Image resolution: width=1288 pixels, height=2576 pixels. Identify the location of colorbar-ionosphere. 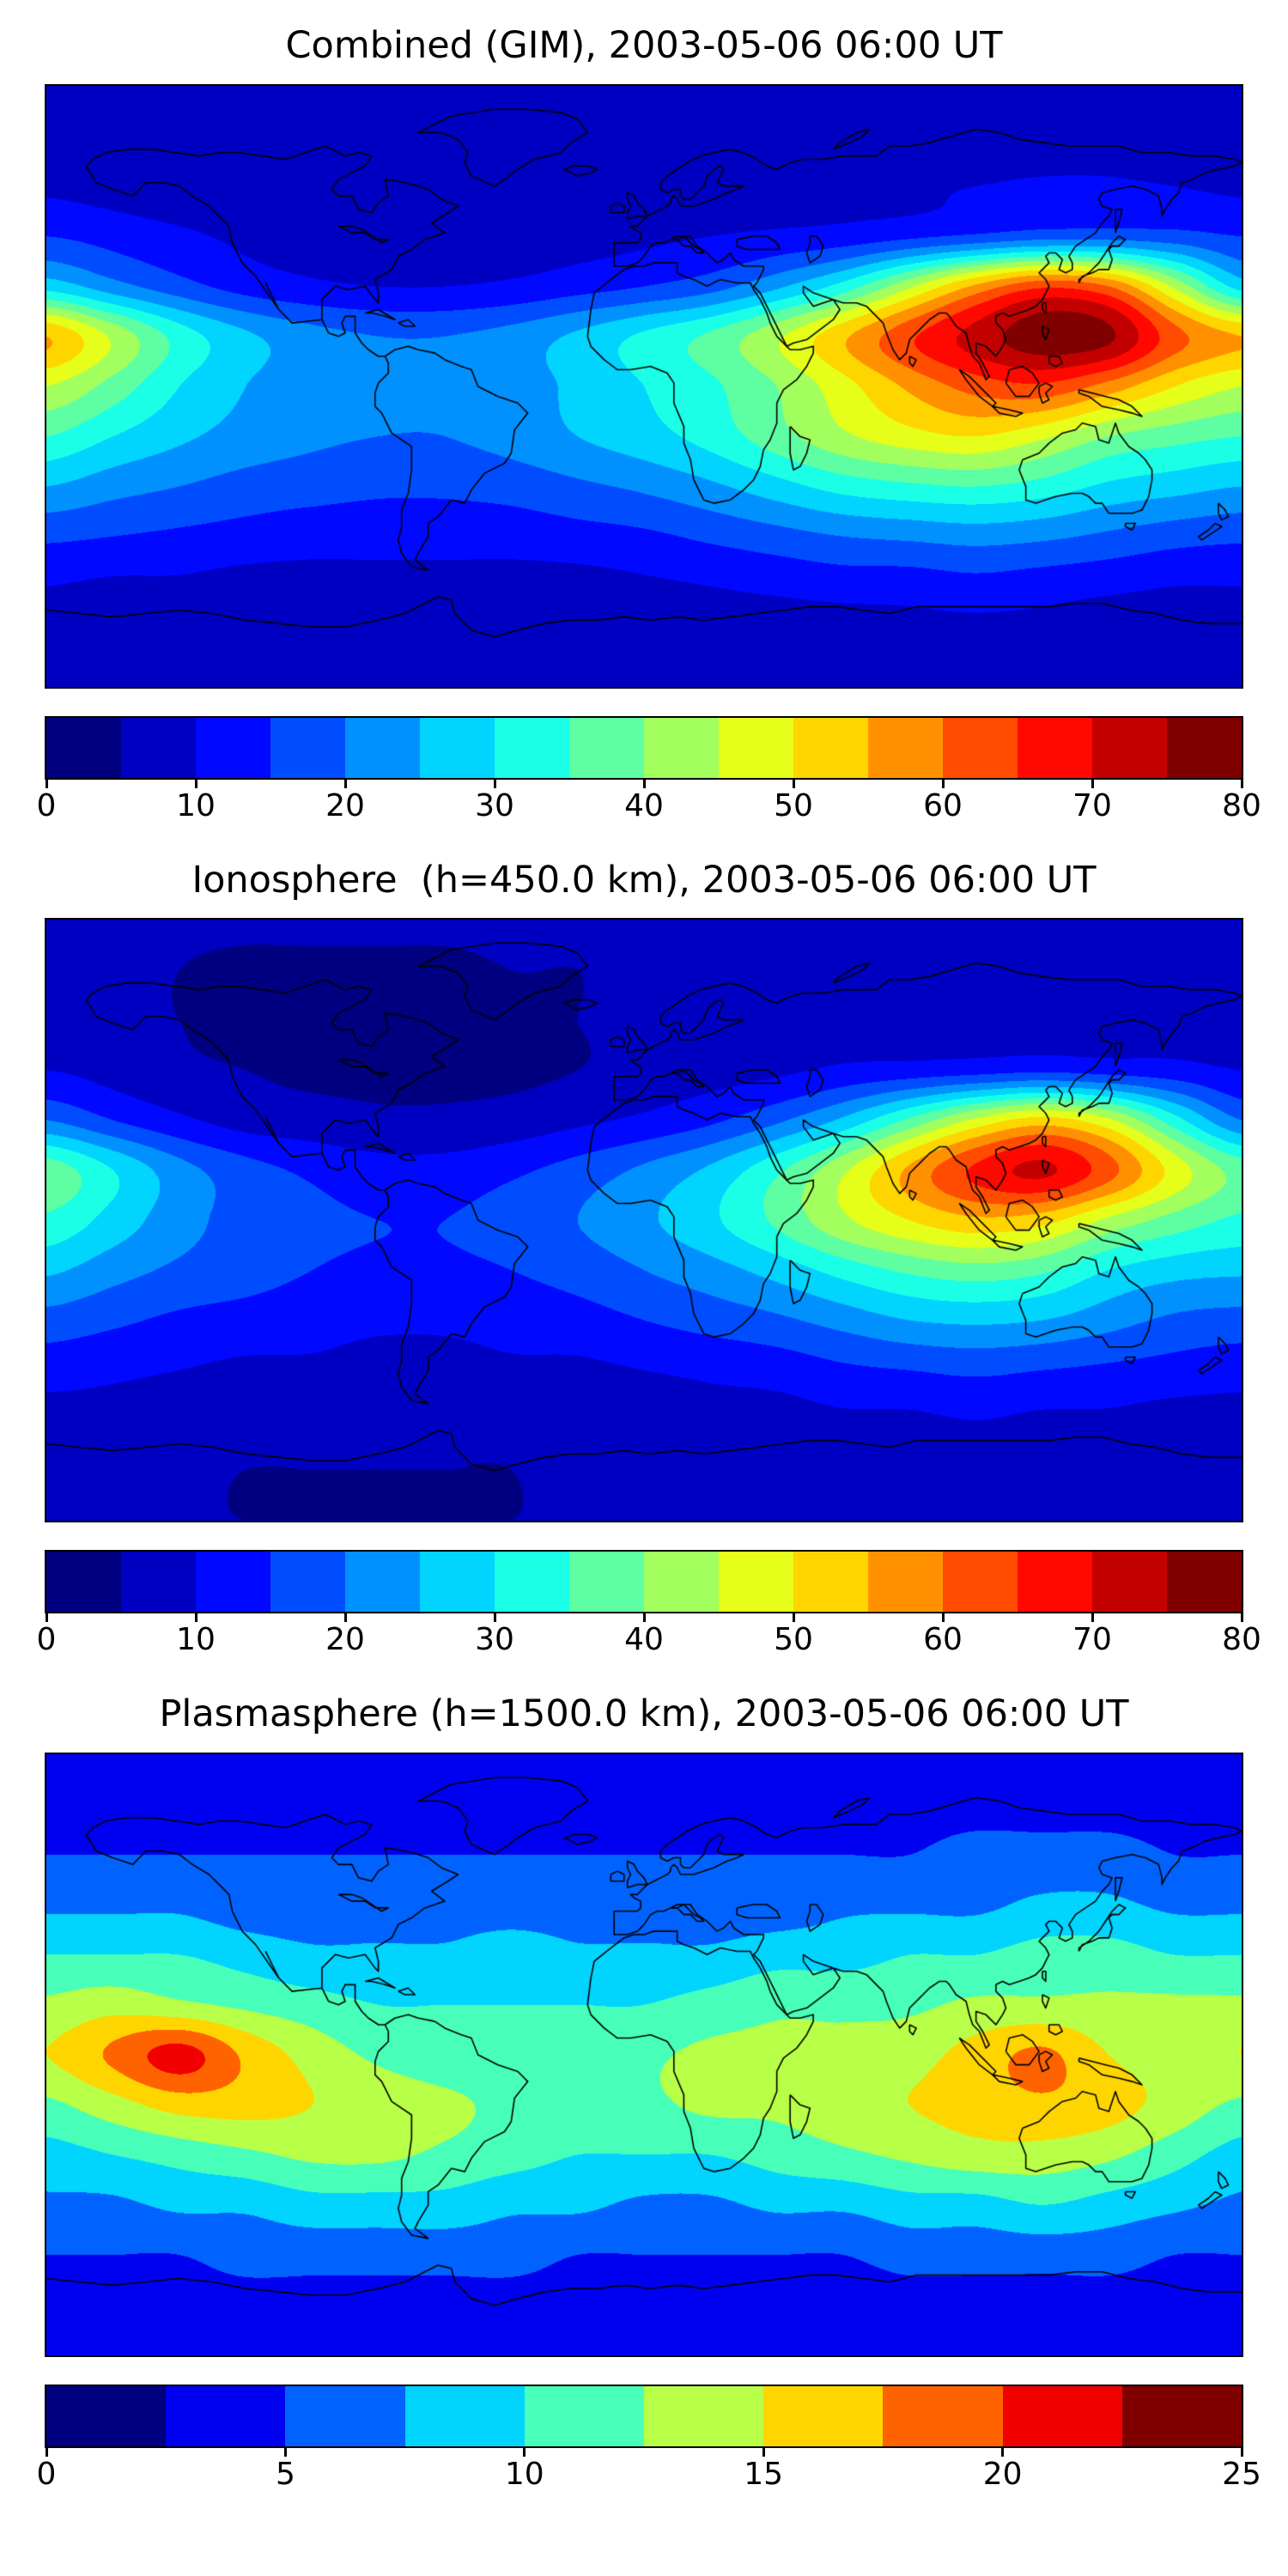
(644, 1582).